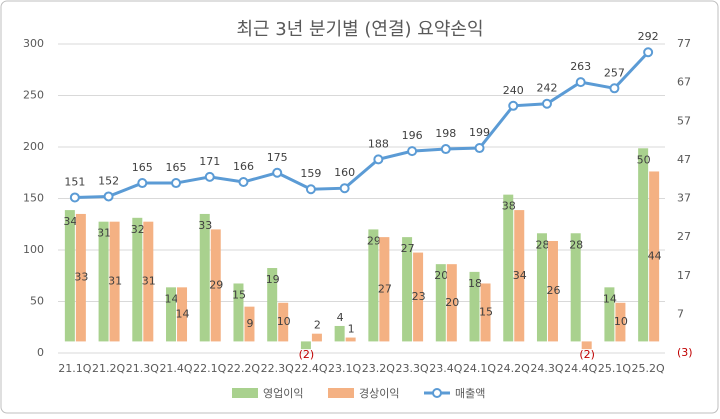  Describe the element at coordinates (470, 393) in the screenshot. I see `legend-label: 매출액` at that location.